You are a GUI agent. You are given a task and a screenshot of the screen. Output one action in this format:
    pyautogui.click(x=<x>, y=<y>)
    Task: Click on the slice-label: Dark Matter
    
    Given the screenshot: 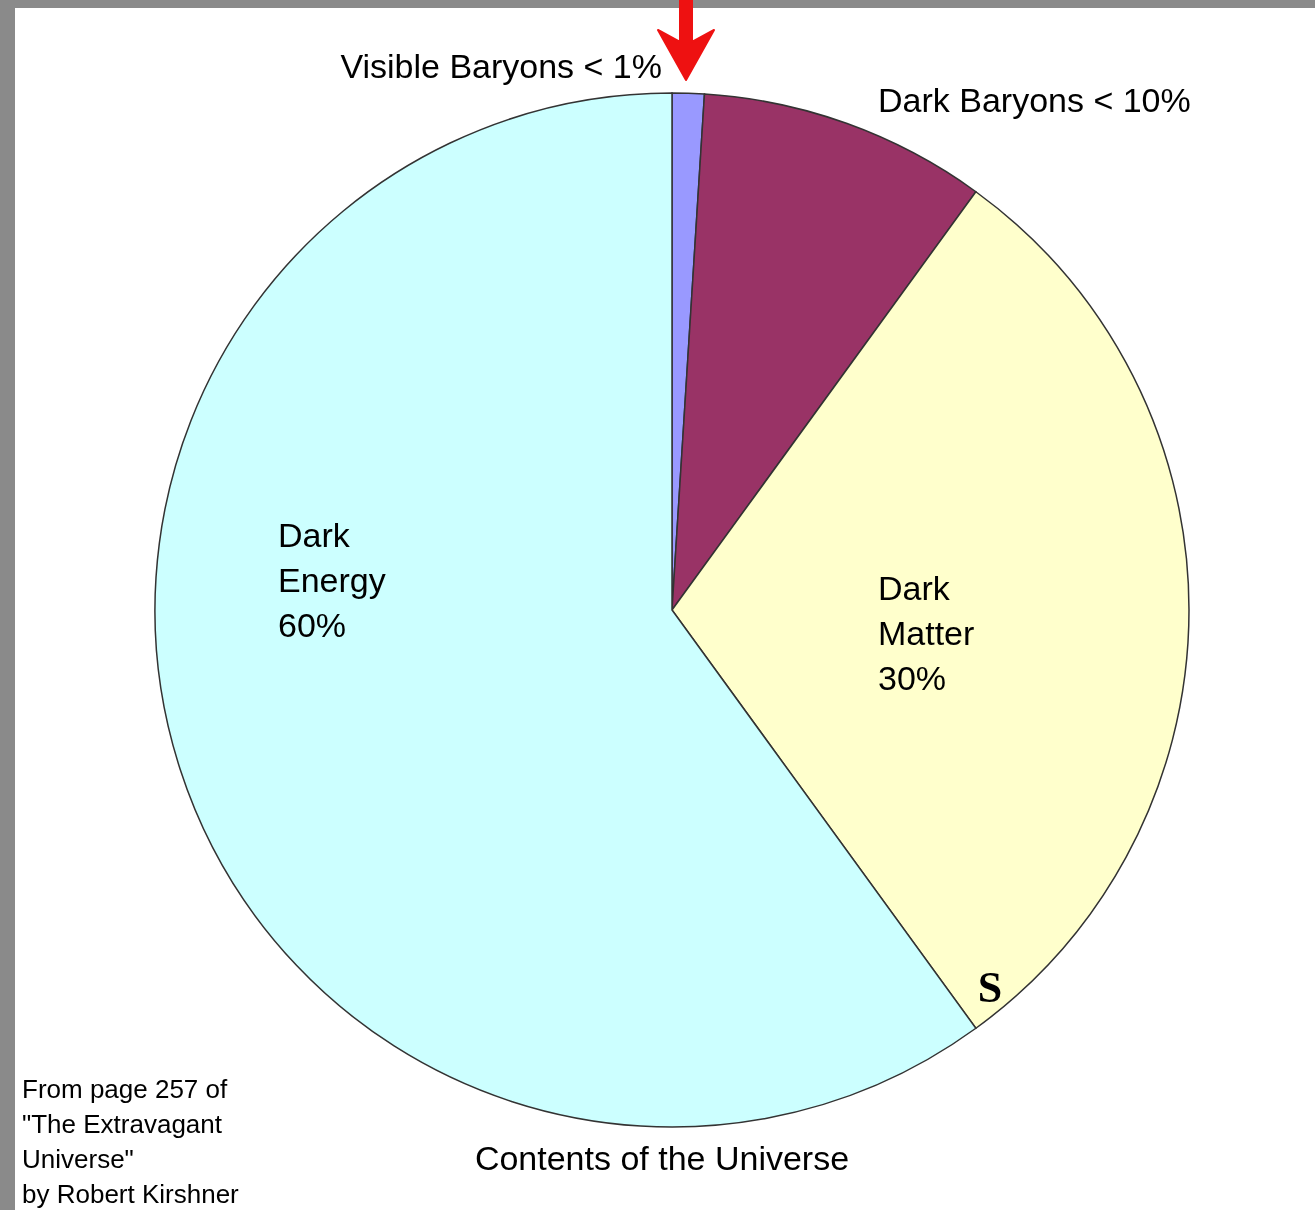 What is the action you would take?
    pyautogui.click(x=926, y=610)
    